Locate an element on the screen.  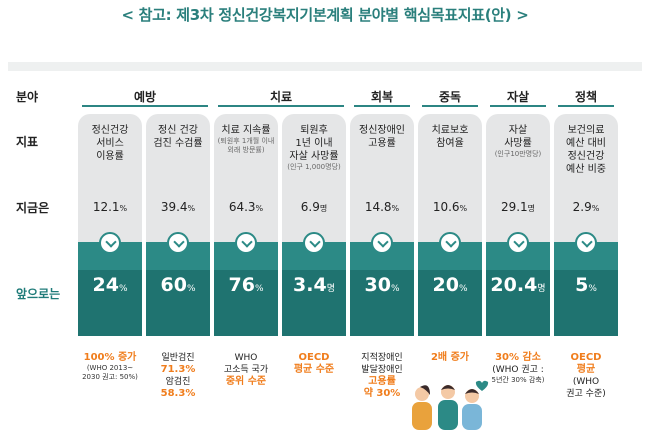
note-line: 지적장애인 is located at coordinates (382, 358).